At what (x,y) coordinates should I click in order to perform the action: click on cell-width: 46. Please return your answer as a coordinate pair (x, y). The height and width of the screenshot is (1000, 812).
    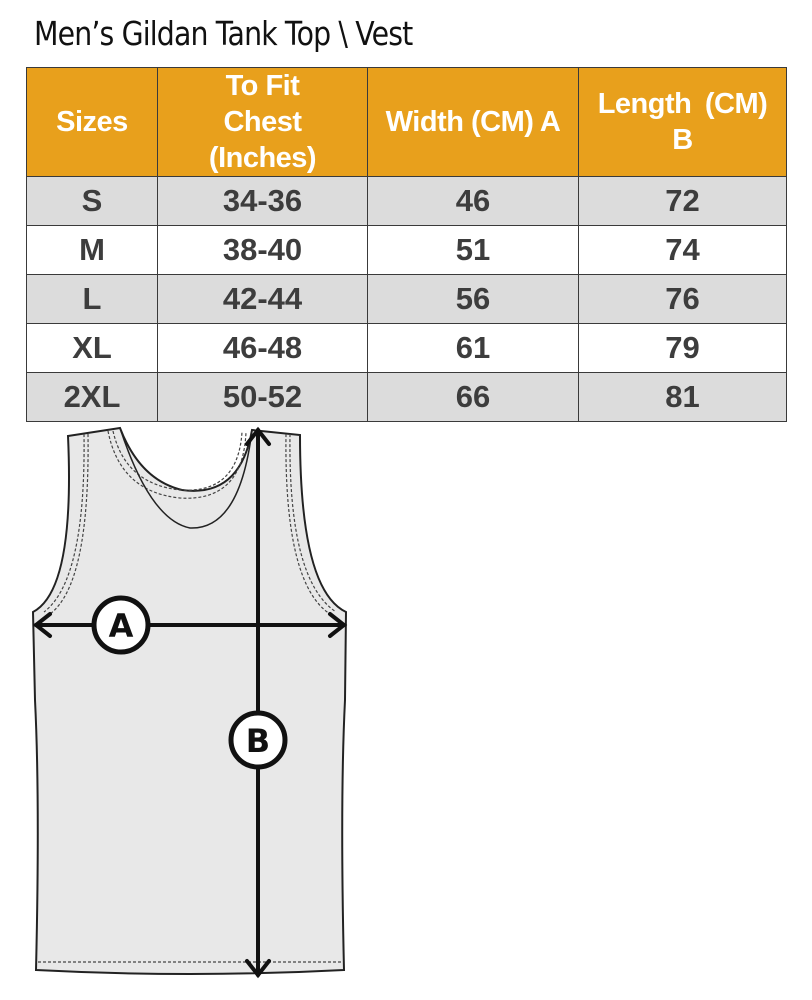
    Looking at the image, I should click on (473, 201).